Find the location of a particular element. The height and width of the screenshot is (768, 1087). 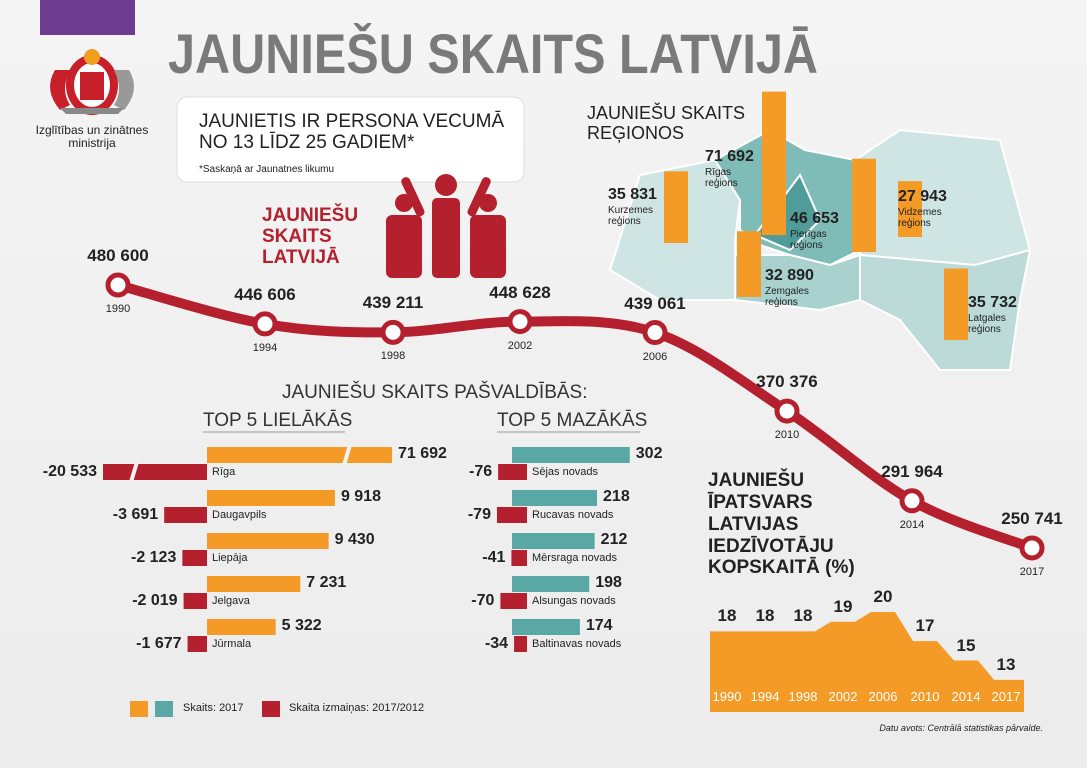

value-label: 302 is located at coordinates (649, 453).